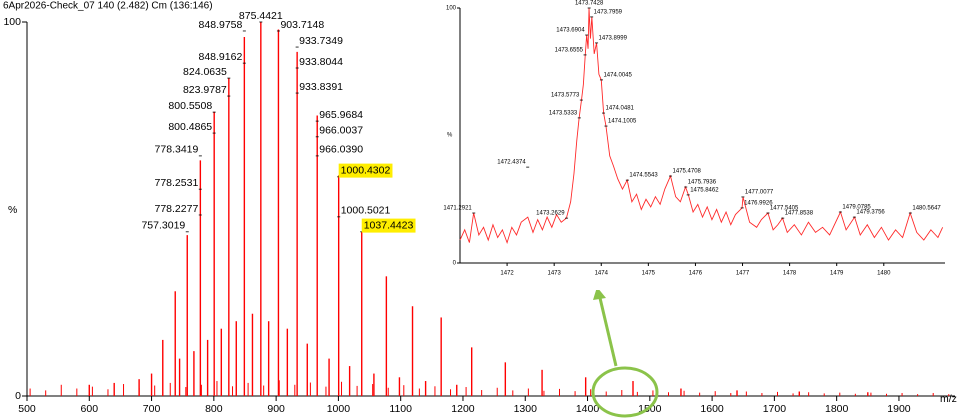 This screenshot has width=963, height=419. What do you see at coordinates (341, 150) in the screenshot?
I see `peak-label: 966.0390` at bounding box center [341, 150].